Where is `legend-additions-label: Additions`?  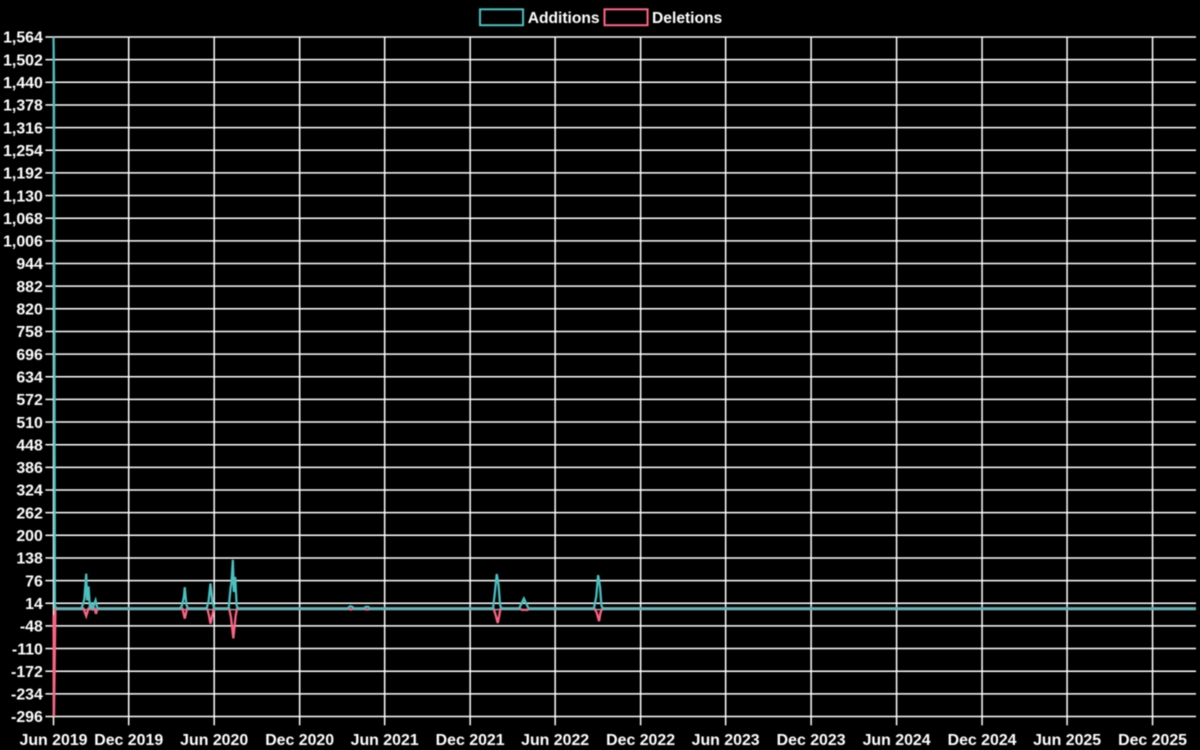 legend-additions-label: Additions is located at coordinates (564, 18).